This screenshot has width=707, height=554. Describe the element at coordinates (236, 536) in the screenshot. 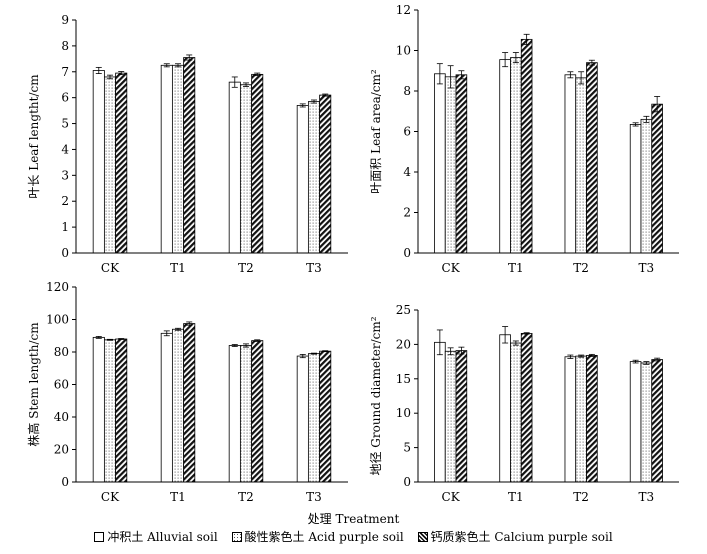

I see `legend-swatch-dots` at that location.